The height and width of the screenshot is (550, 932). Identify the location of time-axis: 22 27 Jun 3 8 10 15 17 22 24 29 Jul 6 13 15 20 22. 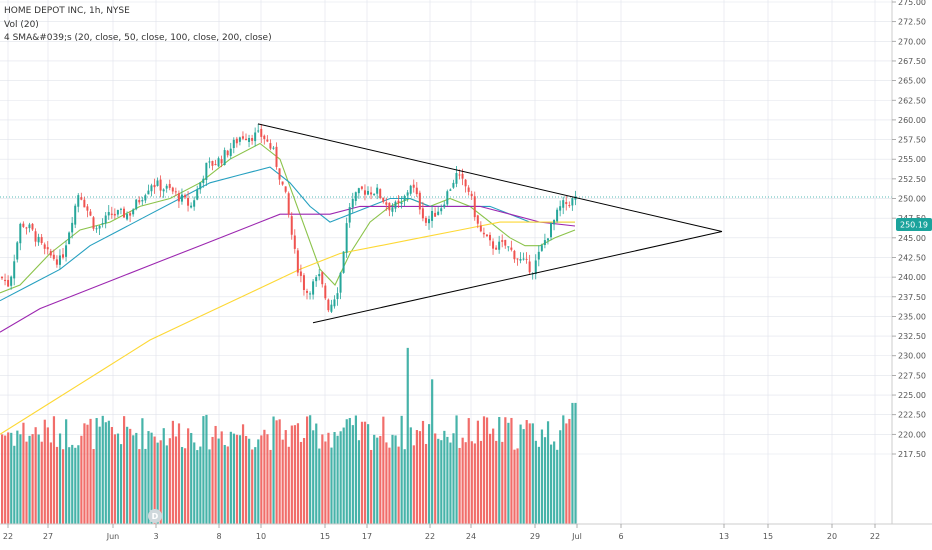
(441, 532).